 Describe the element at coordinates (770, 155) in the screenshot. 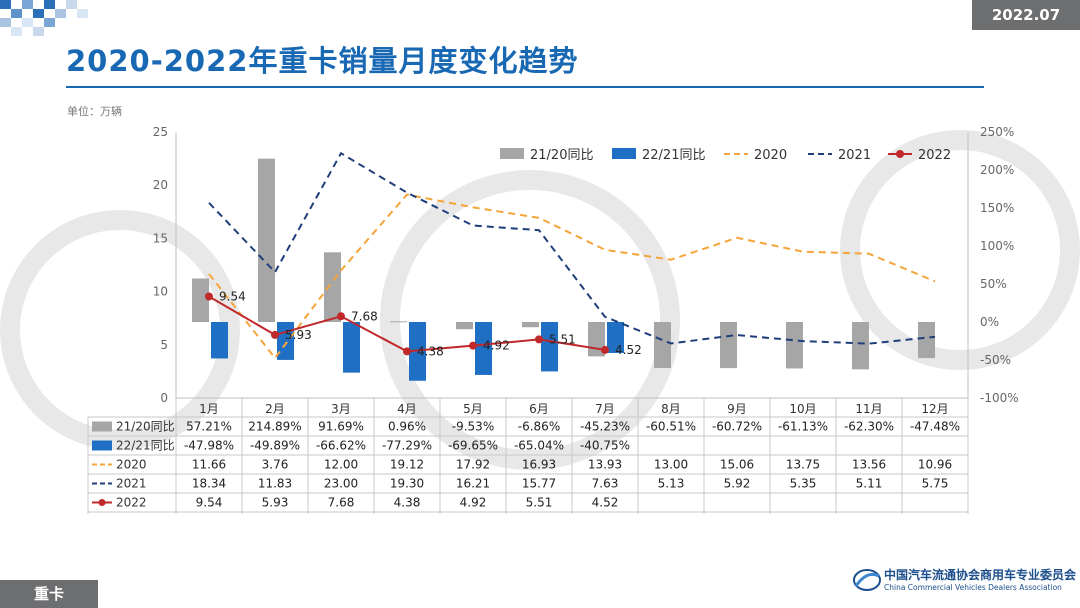

I see `legend-label: 2020` at that location.